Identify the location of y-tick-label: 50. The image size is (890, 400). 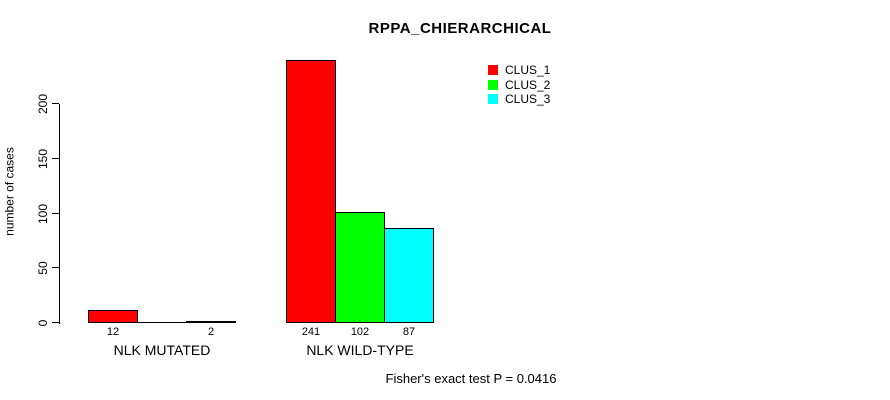
(43, 268).